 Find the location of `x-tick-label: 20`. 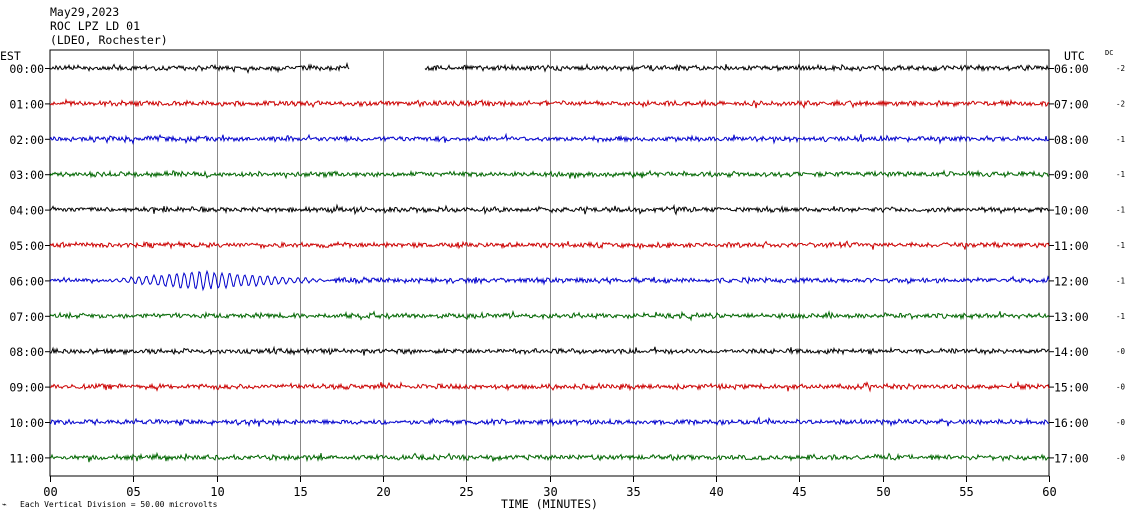

x-tick-label: 20 is located at coordinates (383, 492).